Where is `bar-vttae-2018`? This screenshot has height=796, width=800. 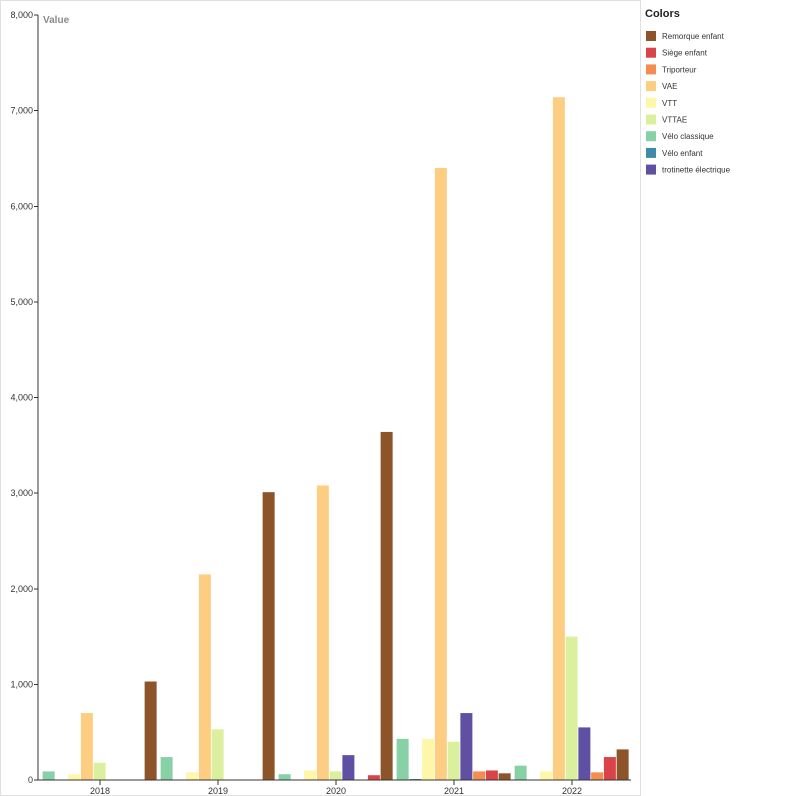 bar-vttae-2018 is located at coordinates (99, 771).